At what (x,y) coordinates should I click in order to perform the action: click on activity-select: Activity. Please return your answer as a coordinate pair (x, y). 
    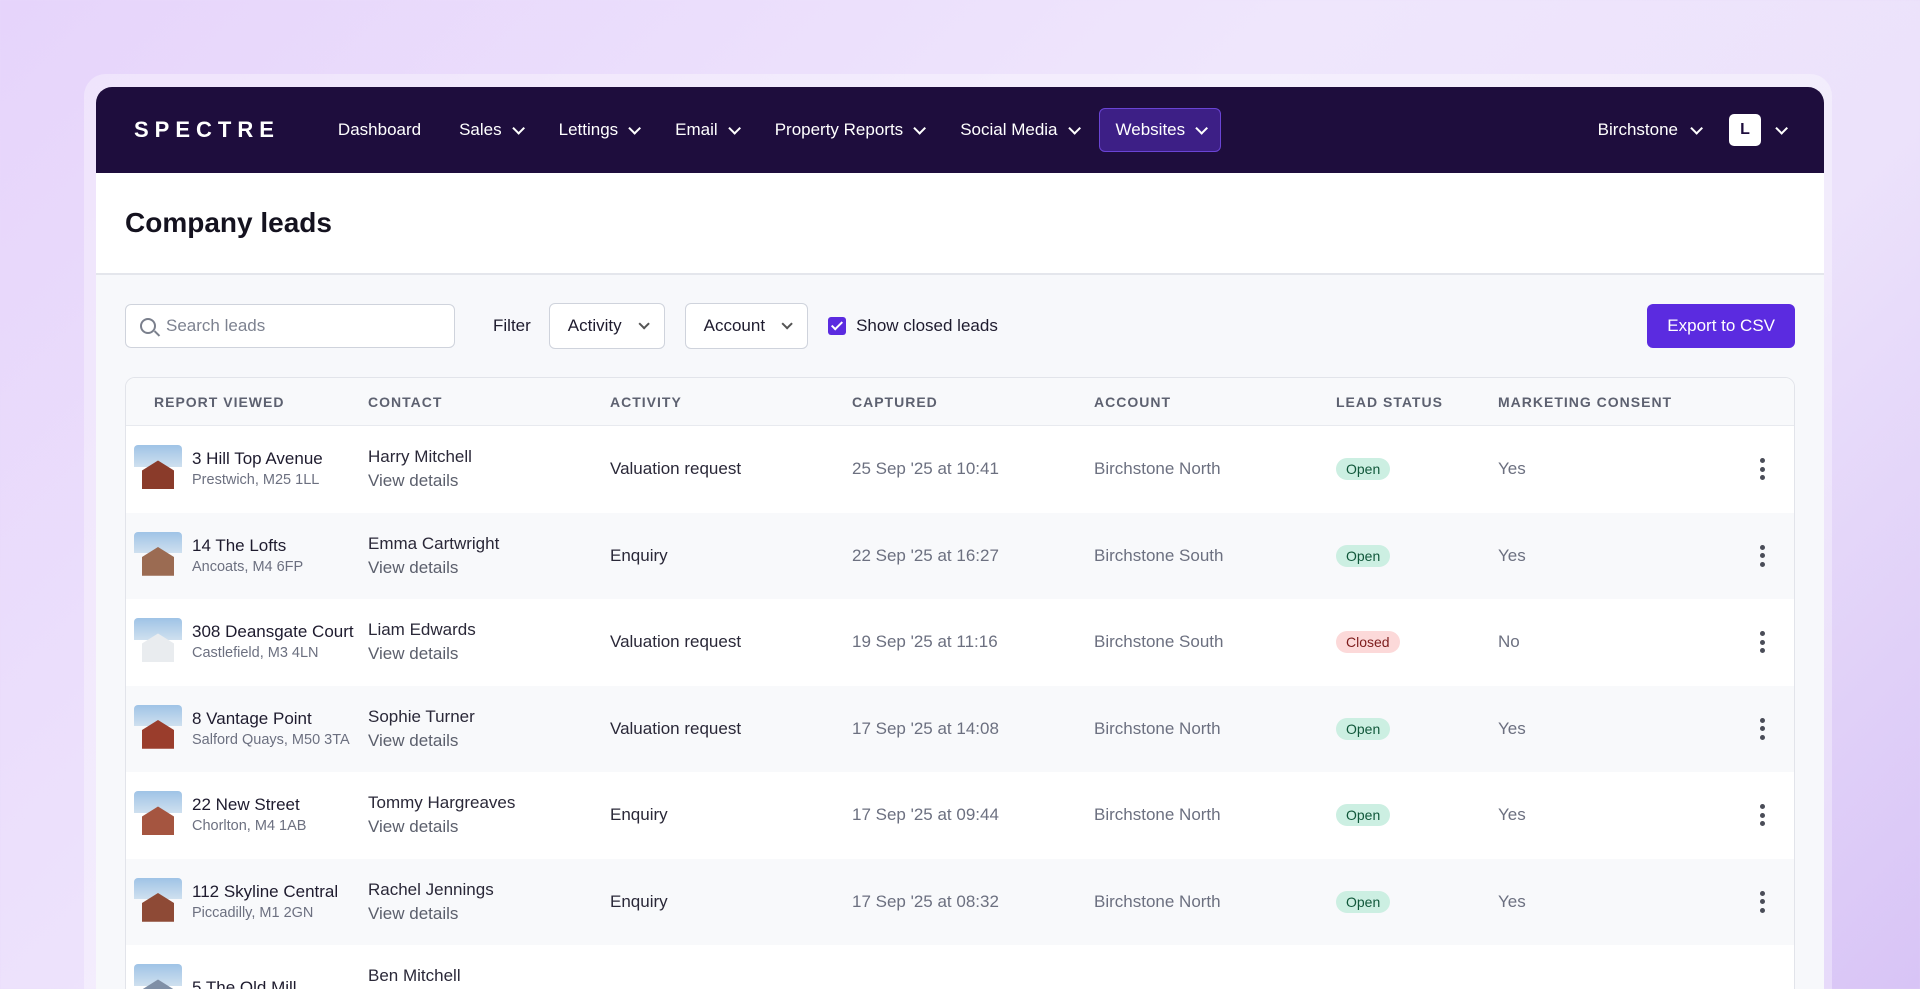
    Looking at the image, I should click on (606, 326).